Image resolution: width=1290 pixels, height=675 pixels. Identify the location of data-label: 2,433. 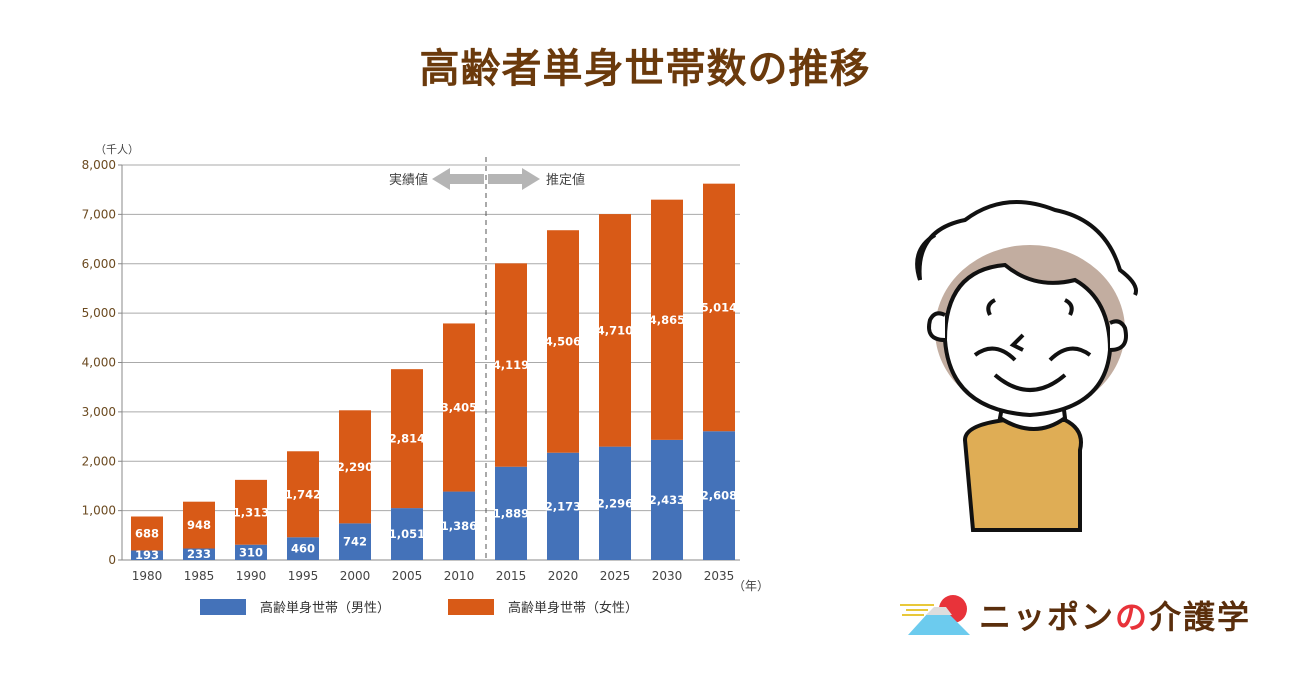
(667, 500).